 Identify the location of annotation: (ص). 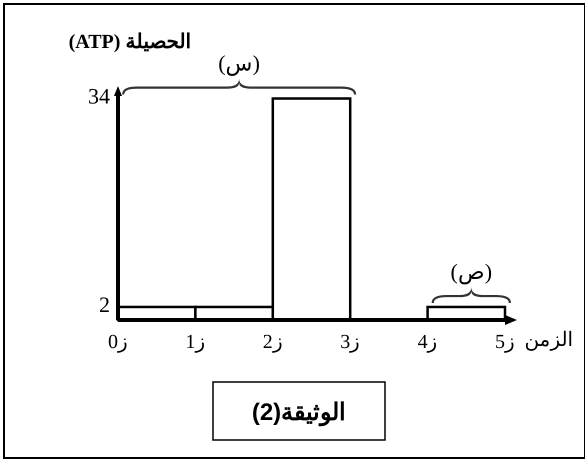
(471, 271).